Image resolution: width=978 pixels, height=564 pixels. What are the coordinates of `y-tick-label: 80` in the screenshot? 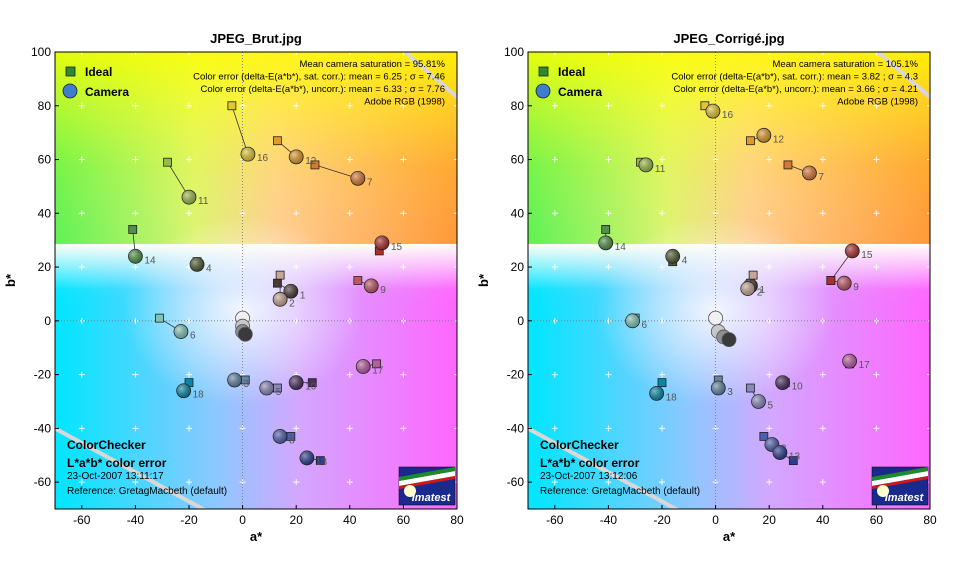 It's located at (45, 106).